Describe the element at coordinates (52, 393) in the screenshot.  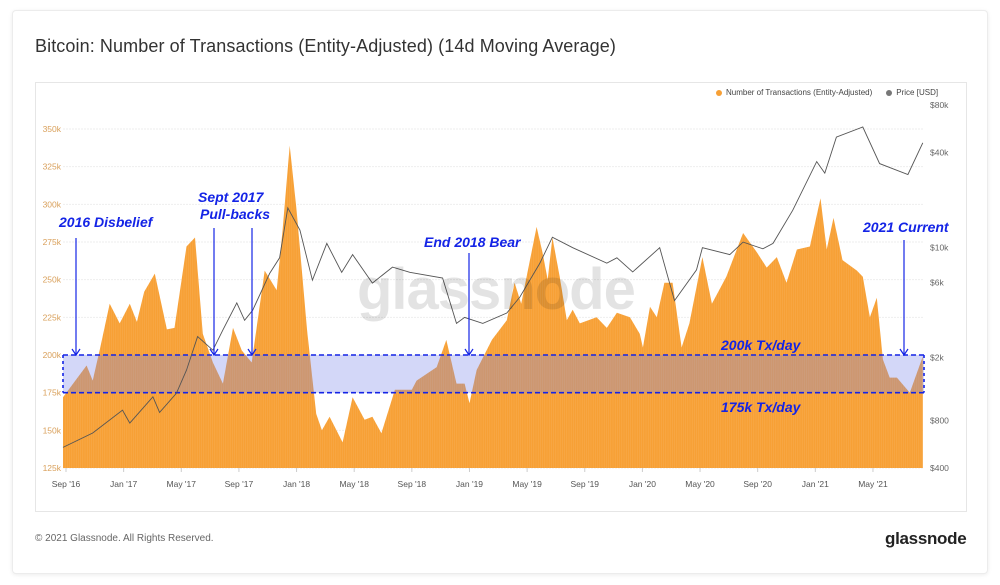
I see `y-left-tick-label: 175k` at that location.